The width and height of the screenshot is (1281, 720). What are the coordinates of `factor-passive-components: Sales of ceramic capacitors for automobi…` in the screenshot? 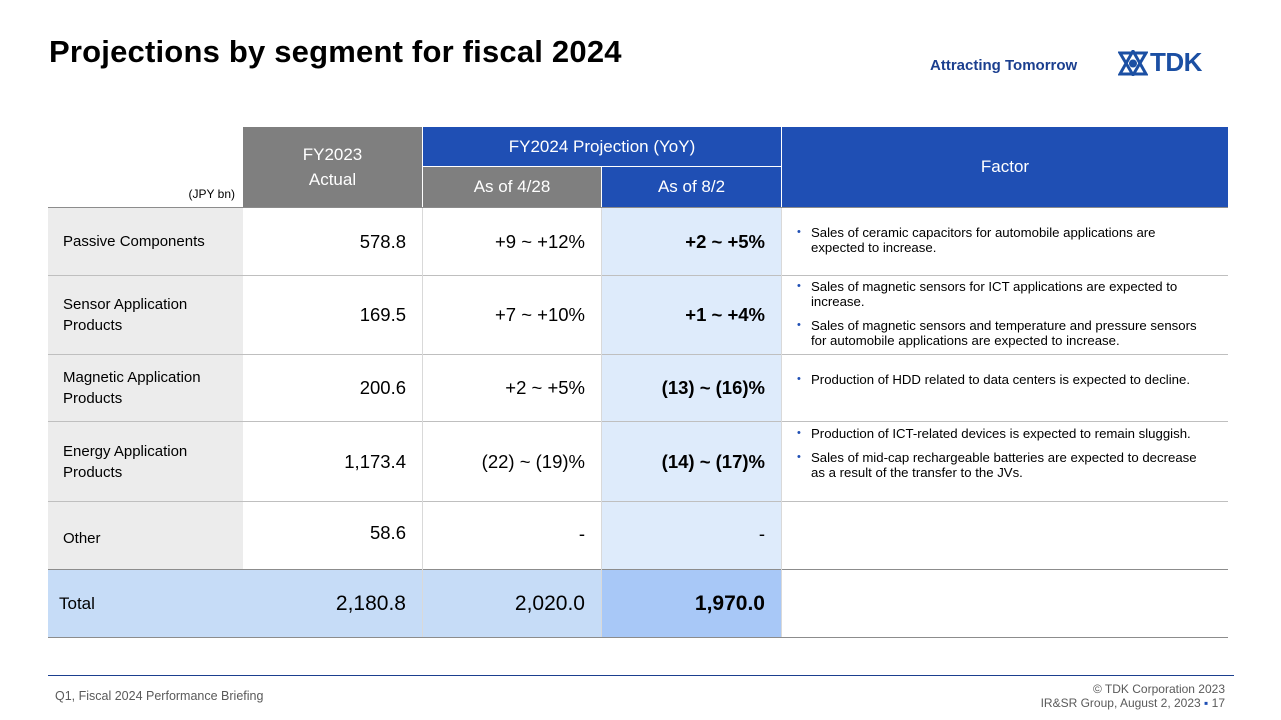 It's located at (997, 244).